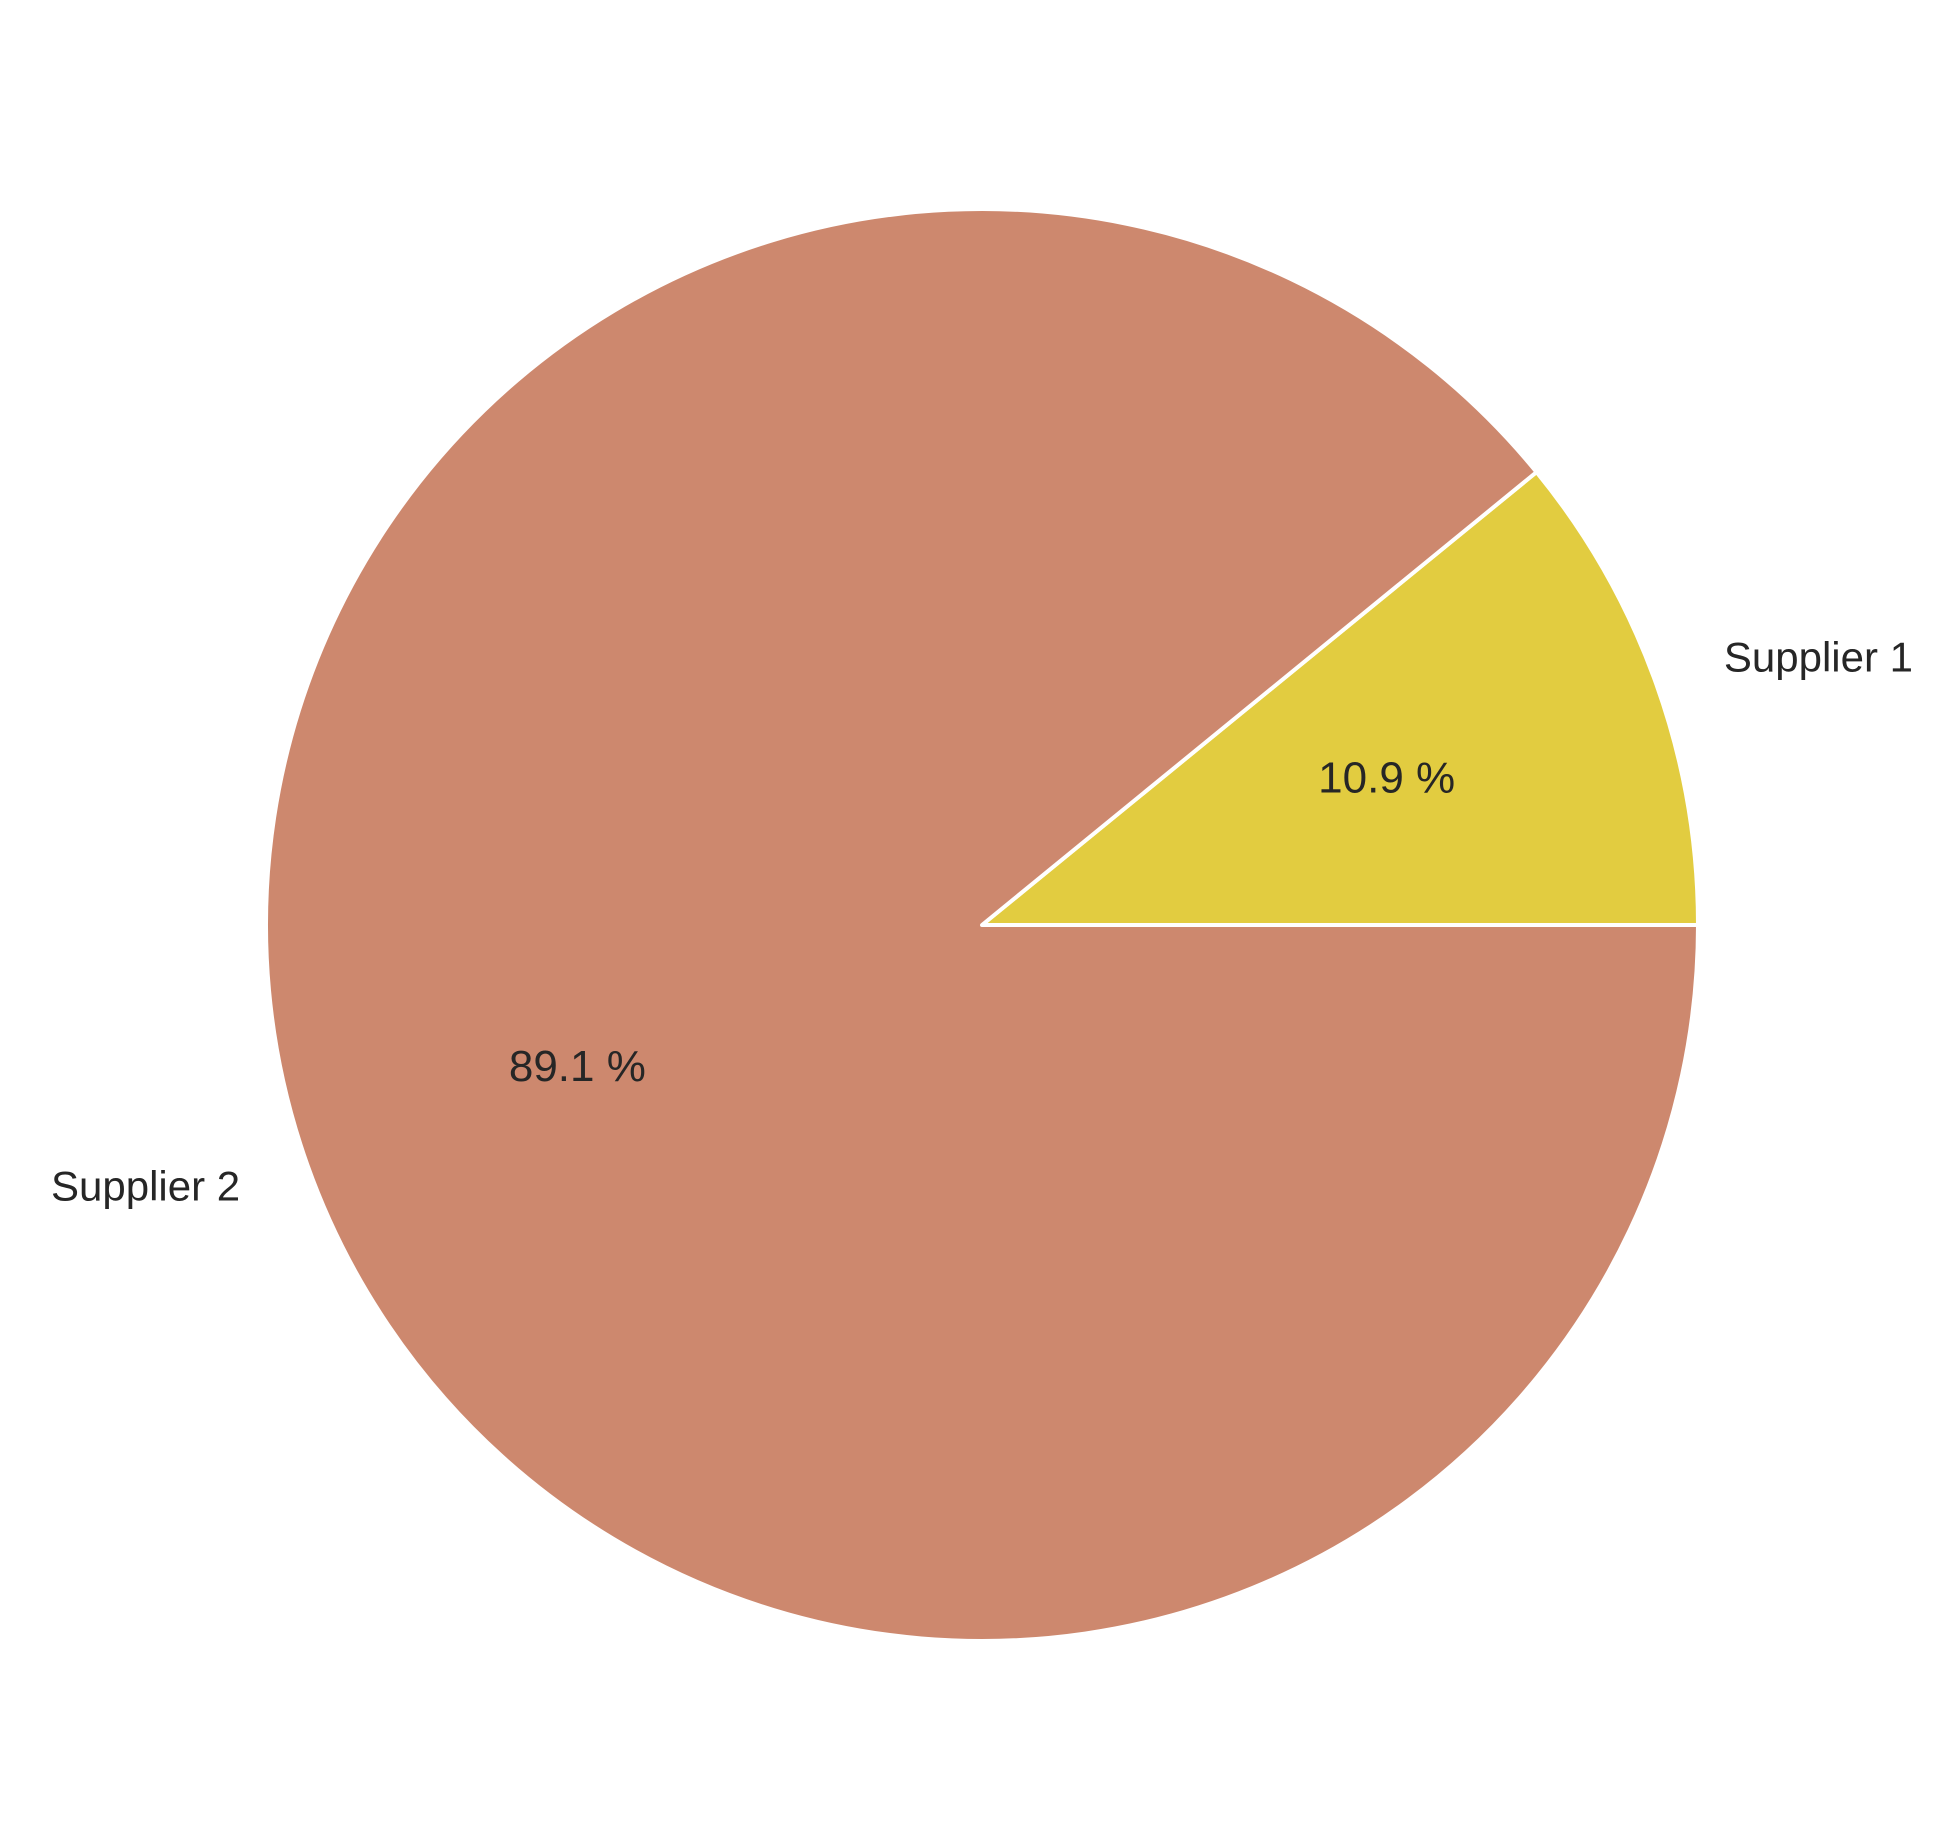  What do you see at coordinates (145, 1186) in the screenshot?
I see `pie-category-label: Supplier 2` at bounding box center [145, 1186].